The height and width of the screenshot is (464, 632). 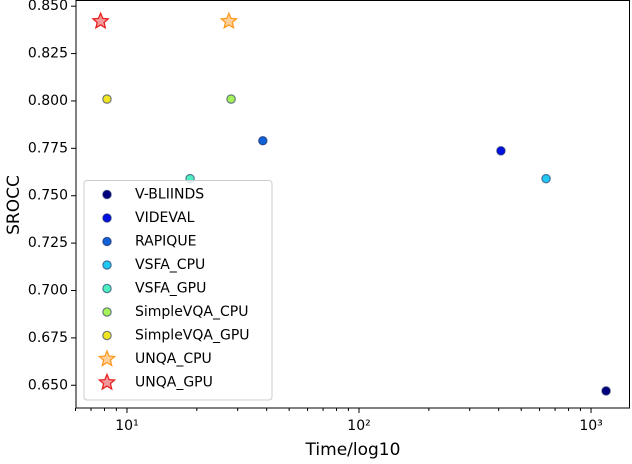 I want to click on legend-label: V-BLIINDS, so click(x=169, y=195).